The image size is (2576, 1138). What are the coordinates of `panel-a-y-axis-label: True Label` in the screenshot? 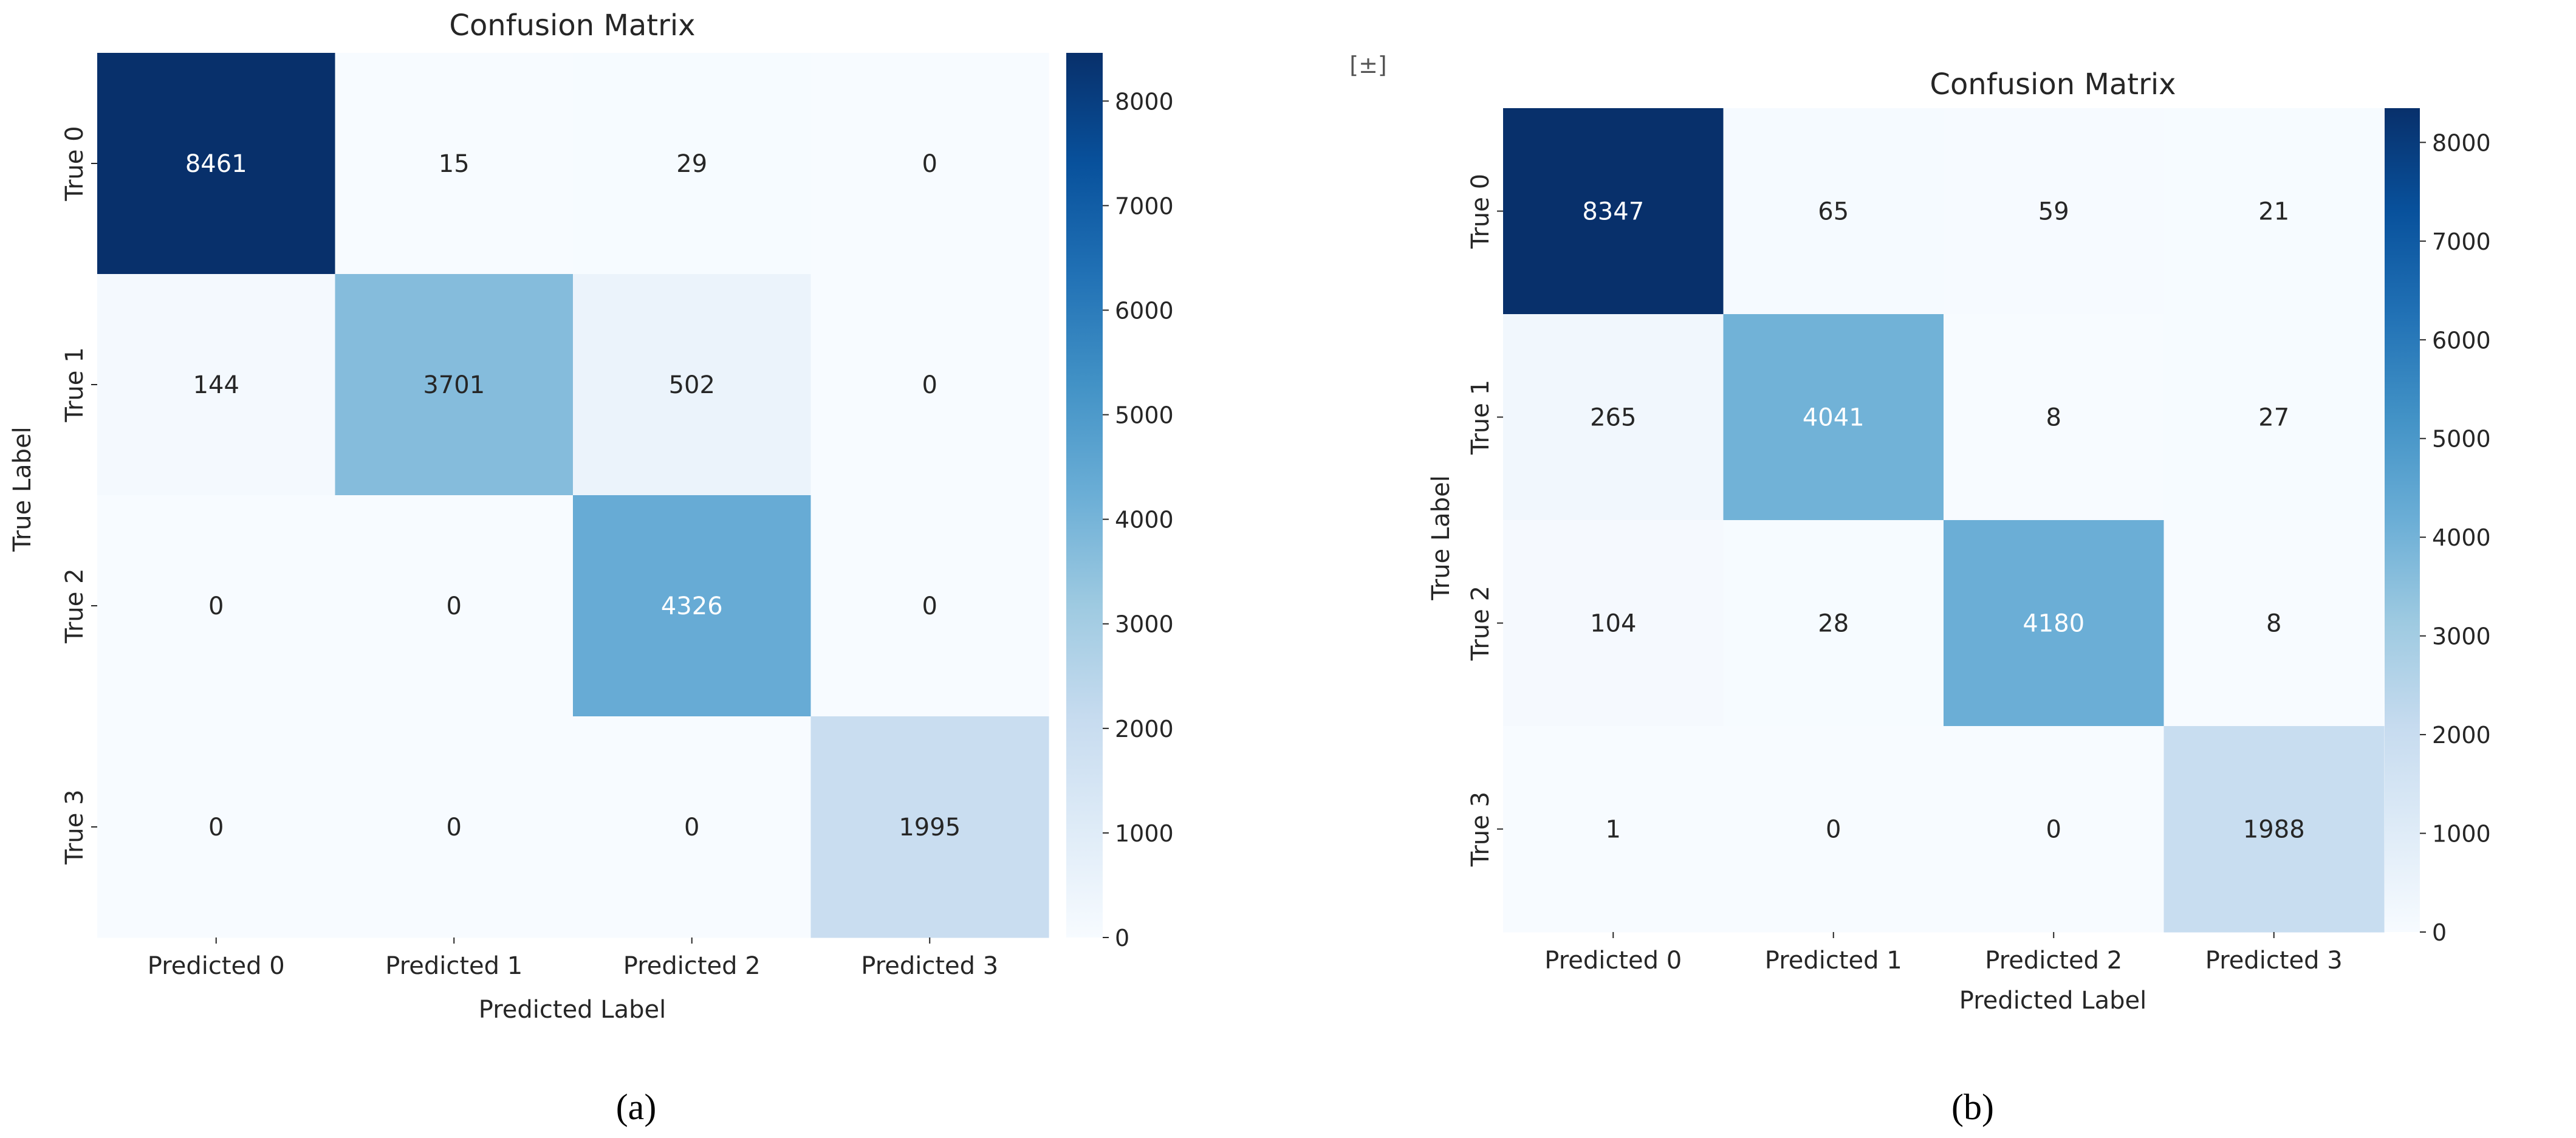 It's located at (22, 489).